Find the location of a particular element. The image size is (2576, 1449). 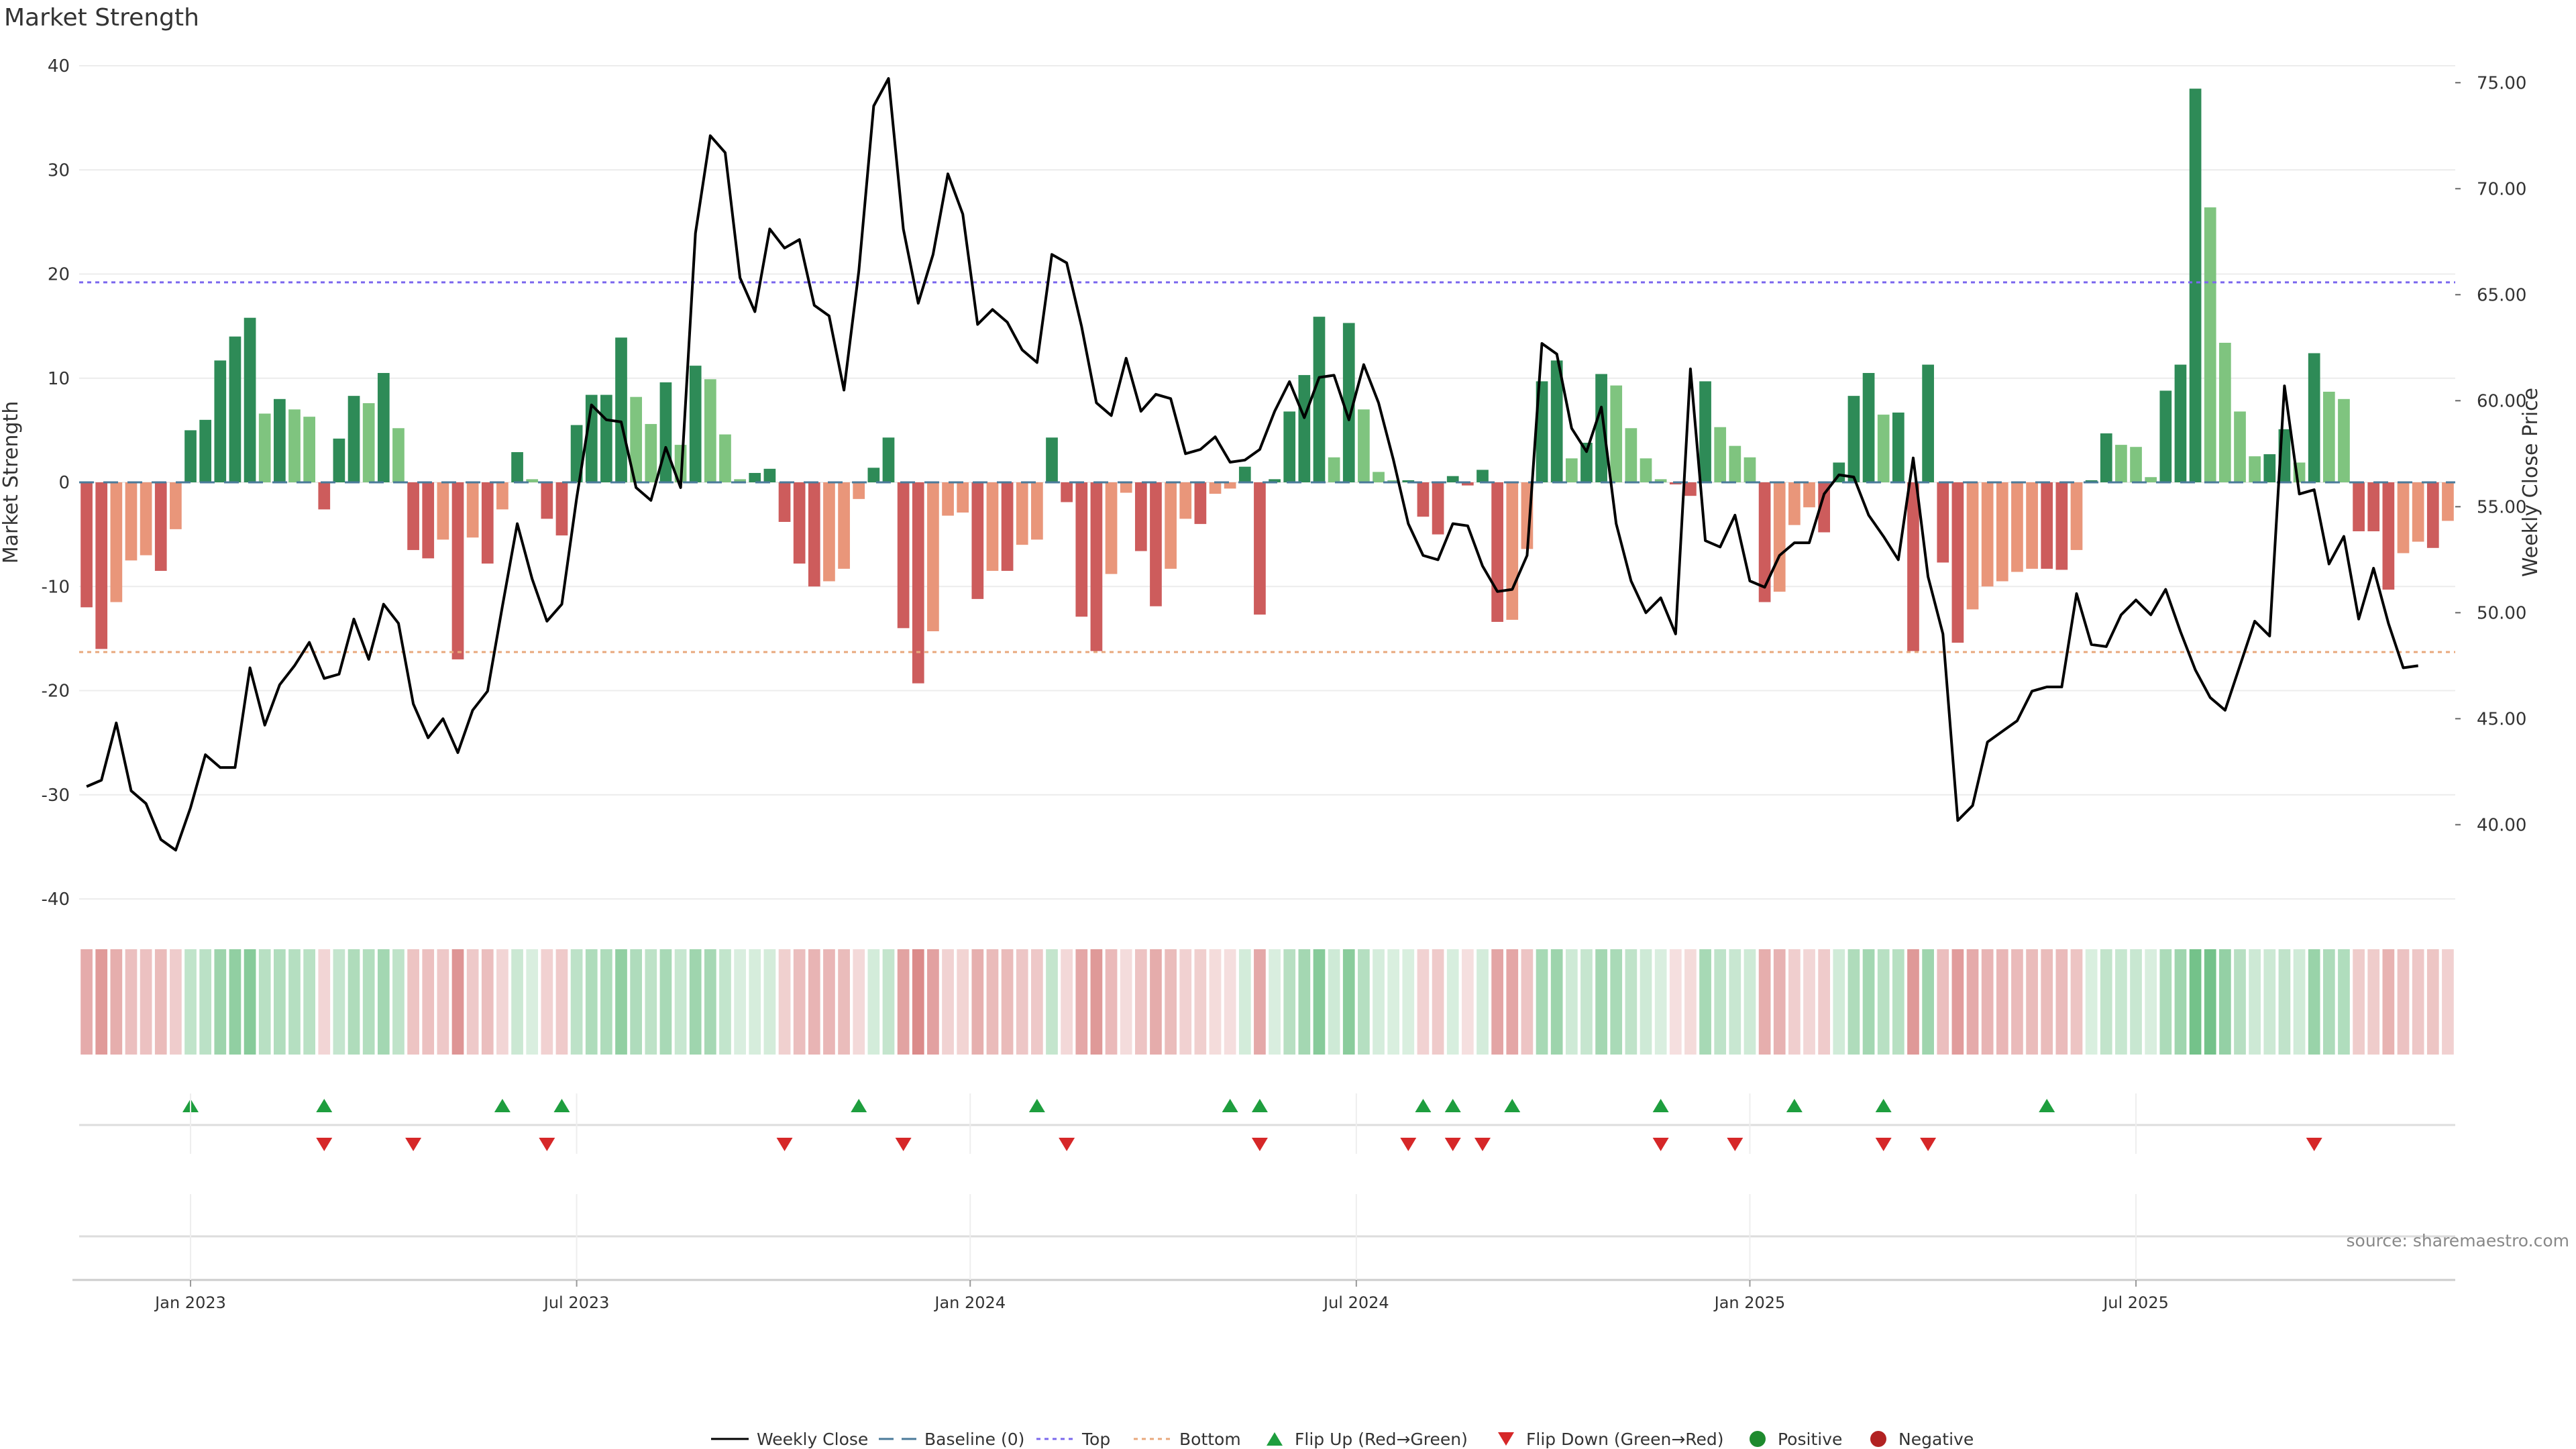

legend-dot-icon is located at coordinates (1758, 1439).